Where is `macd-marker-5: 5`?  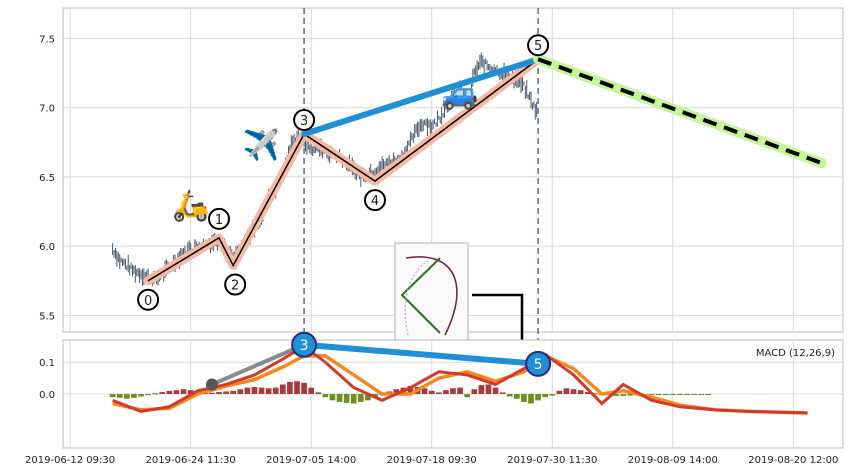 macd-marker-5: 5 is located at coordinates (538, 363).